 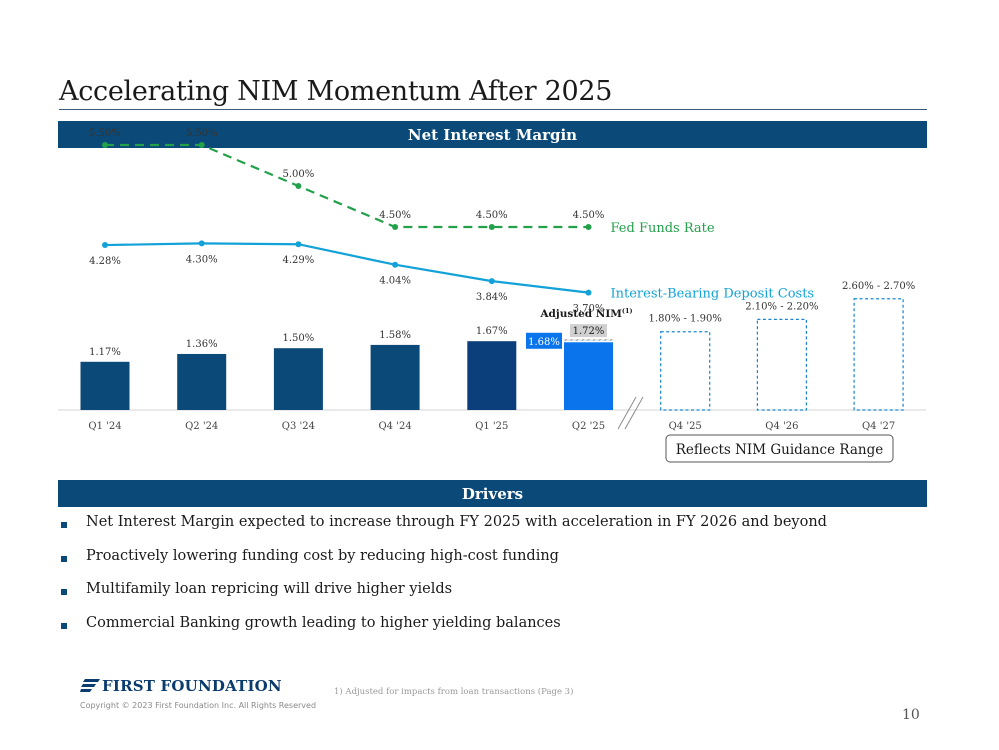 I want to click on adjusted-nim-title: Adjusted NIM(1), so click(x=585, y=313).